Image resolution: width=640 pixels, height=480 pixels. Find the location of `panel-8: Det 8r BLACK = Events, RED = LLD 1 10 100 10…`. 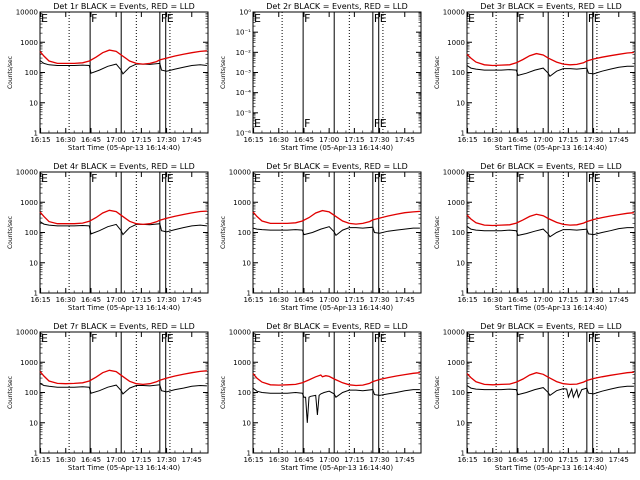

panel-8: Det 8r BLACK = Events, RED = LLD 1 10 100 10… is located at coordinates (321, 397).